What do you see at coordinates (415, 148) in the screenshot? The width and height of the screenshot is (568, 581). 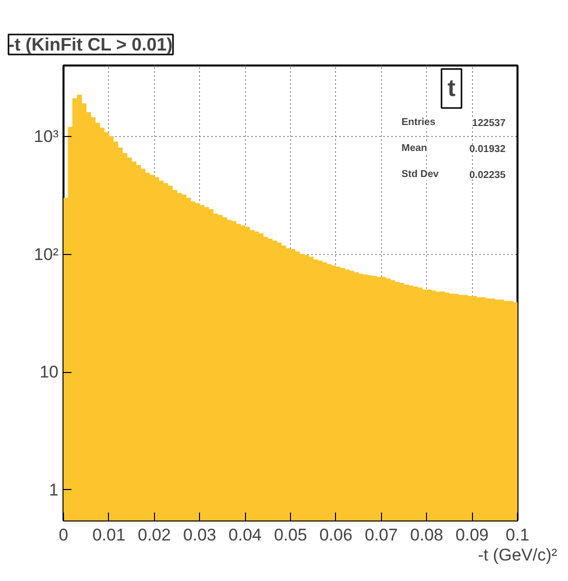 I see `annotation: Mean` at bounding box center [415, 148].